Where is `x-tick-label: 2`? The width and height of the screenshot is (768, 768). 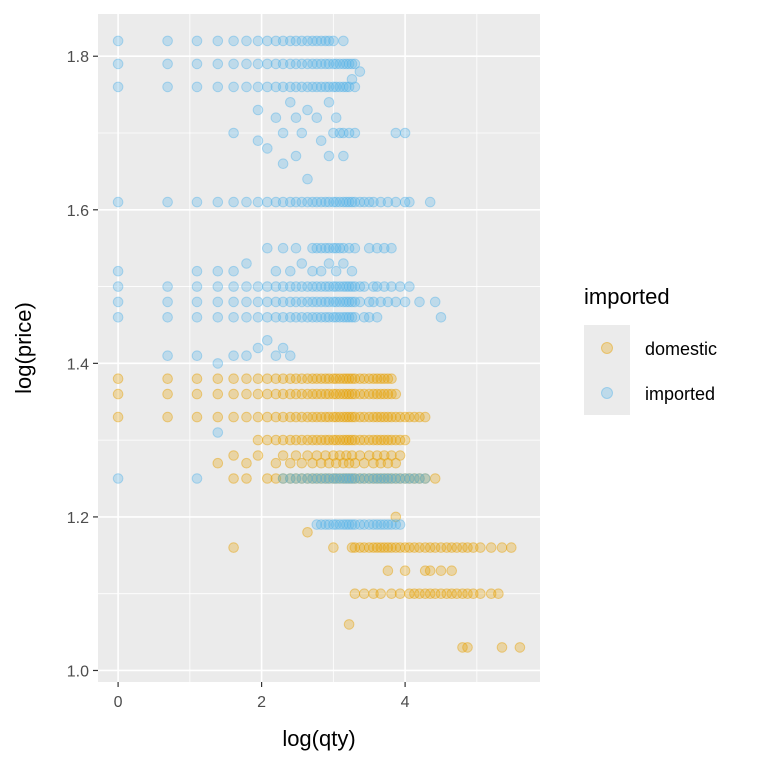
x-tick-label: 2 is located at coordinates (261, 702).